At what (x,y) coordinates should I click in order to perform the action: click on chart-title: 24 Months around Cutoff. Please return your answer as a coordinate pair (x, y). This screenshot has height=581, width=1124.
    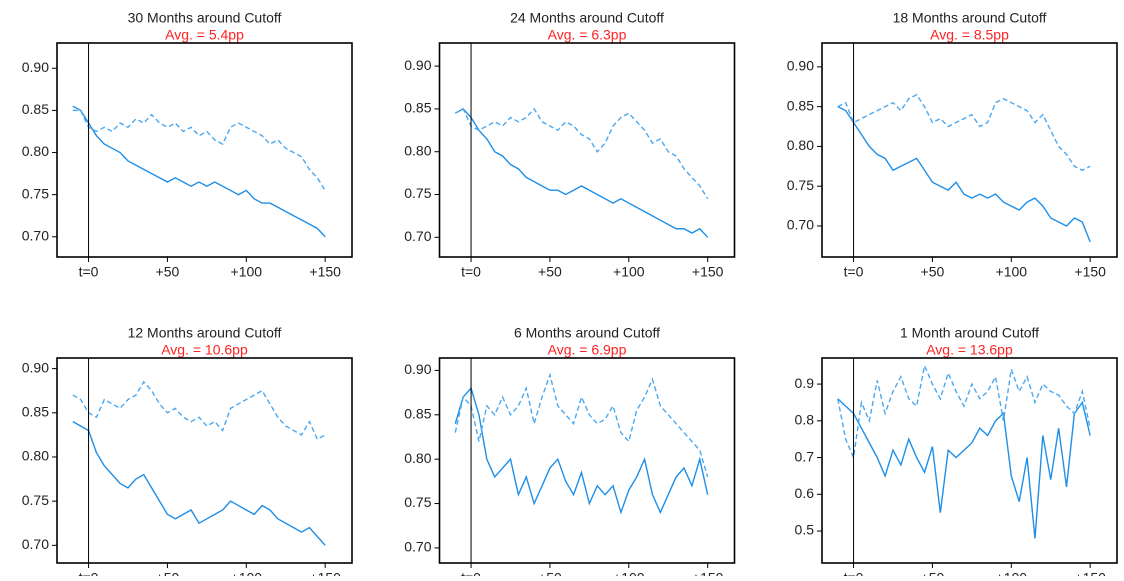
    Looking at the image, I should click on (587, 18).